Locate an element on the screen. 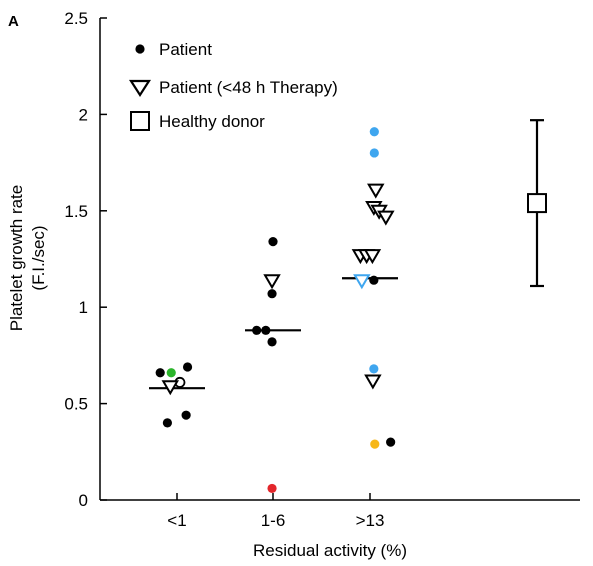 Image resolution: width=593 pixels, height=566 pixels. legend-label: Healthy donor is located at coordinates (212, 121).